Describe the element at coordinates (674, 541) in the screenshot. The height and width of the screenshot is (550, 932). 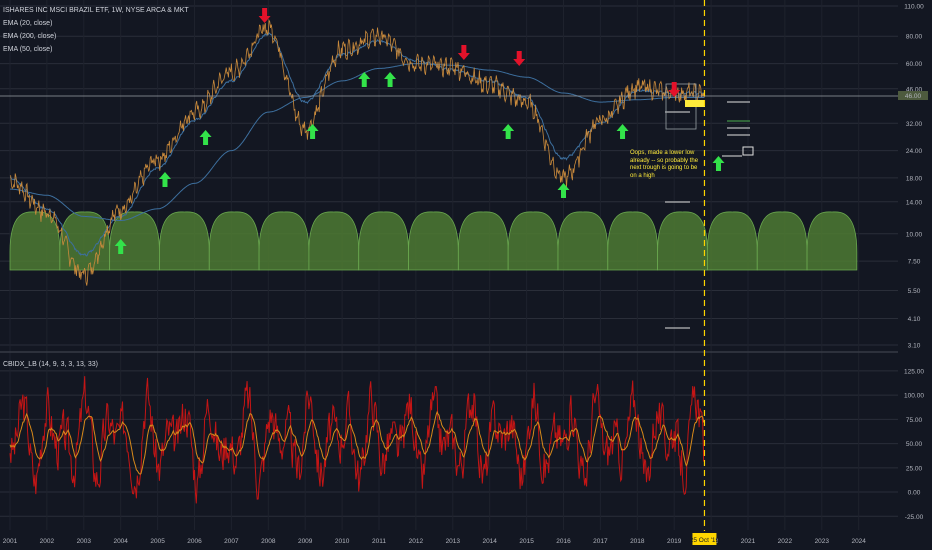
I see `year-tick-label: 2019` at that location.